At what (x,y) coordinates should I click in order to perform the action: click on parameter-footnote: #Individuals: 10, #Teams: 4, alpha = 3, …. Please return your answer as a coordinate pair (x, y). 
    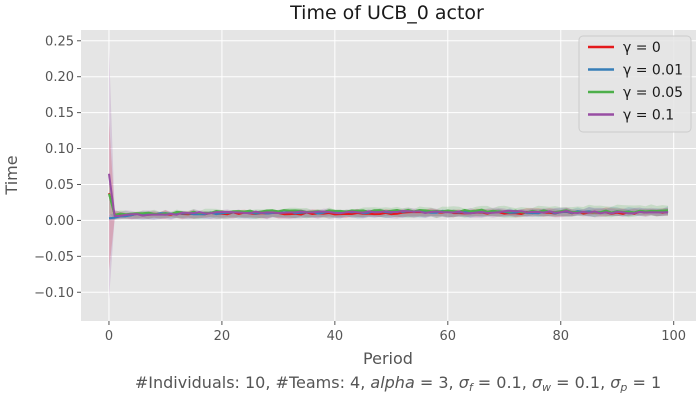
    Looking at the image, I should click on (398, 383).